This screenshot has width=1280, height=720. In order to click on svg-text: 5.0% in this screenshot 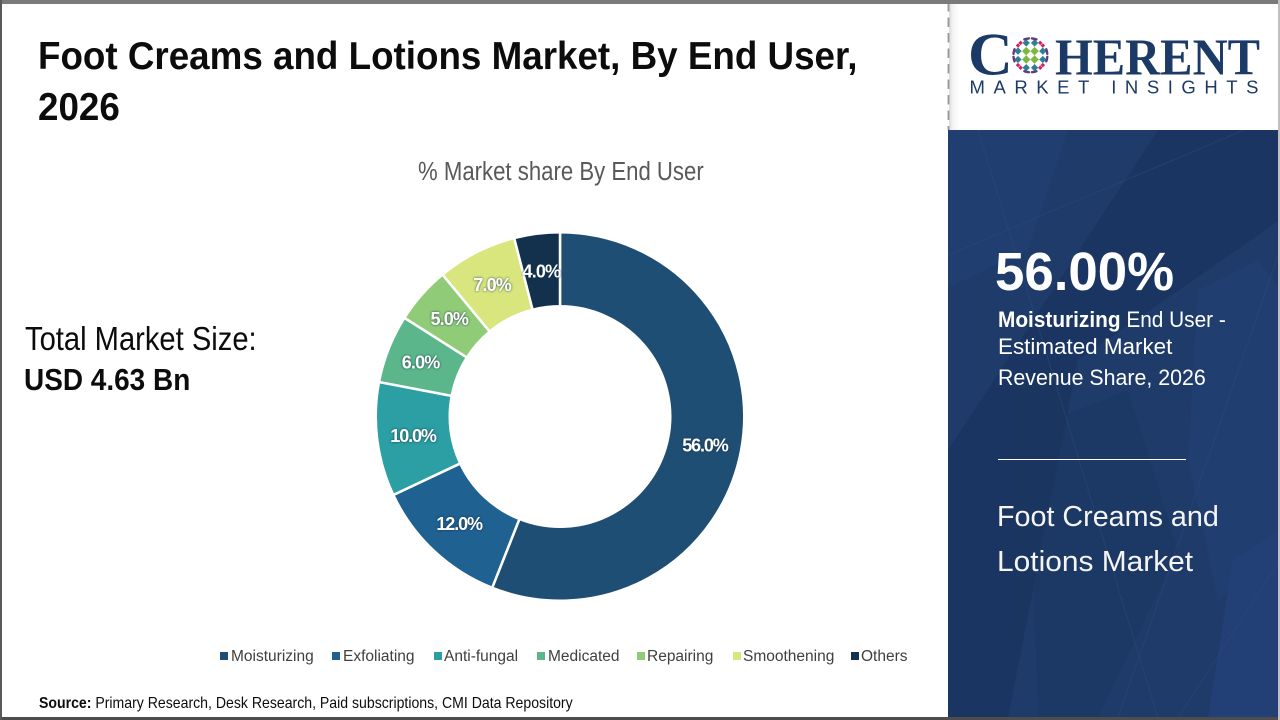, I will do `click(449, 319)`.